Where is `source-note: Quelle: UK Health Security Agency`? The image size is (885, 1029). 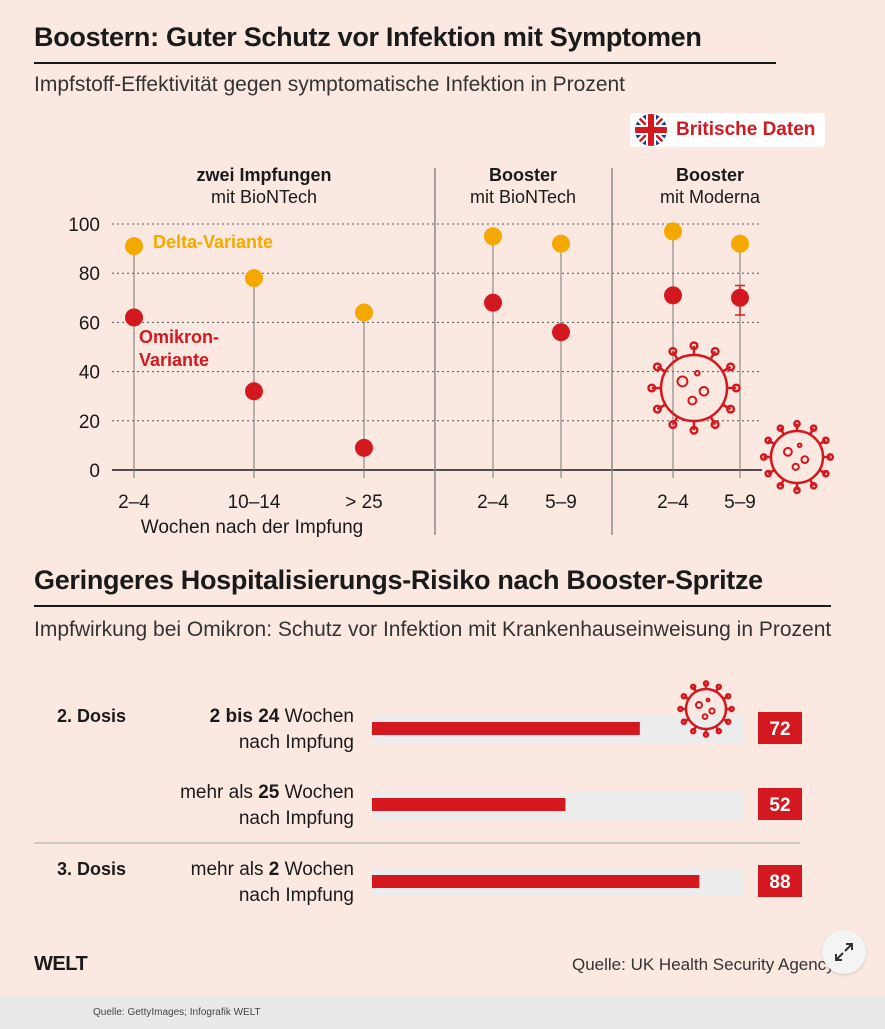
source-note: Quelle: UK Health Security Agency is located at coordinates (703, 964).